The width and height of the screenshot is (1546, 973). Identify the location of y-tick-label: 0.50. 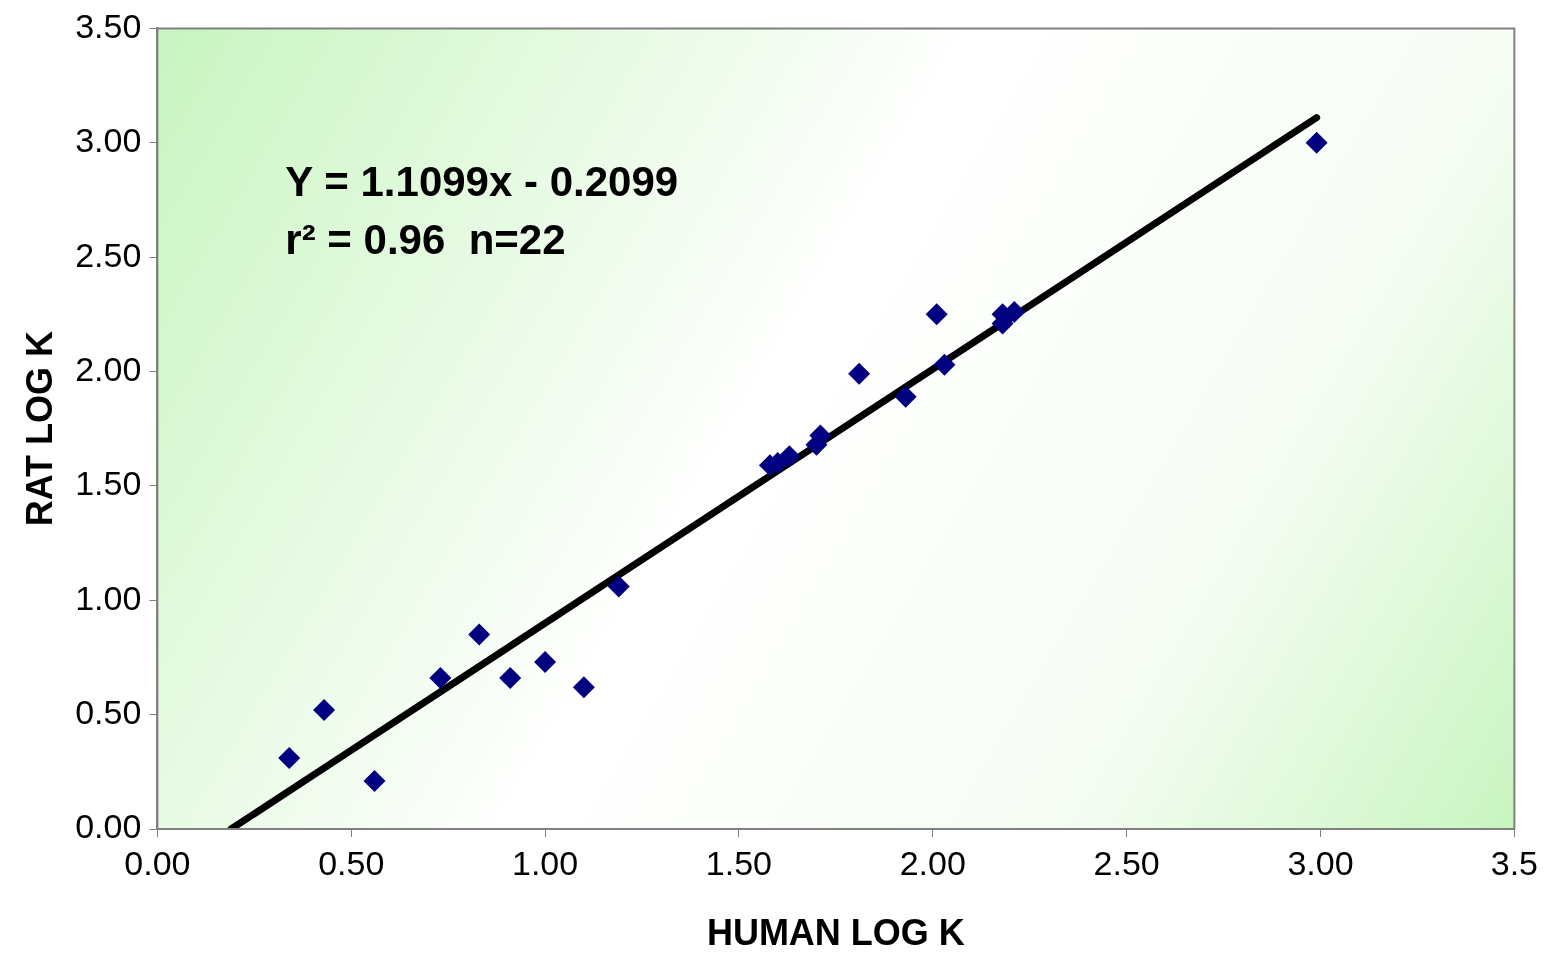
(108, 712).